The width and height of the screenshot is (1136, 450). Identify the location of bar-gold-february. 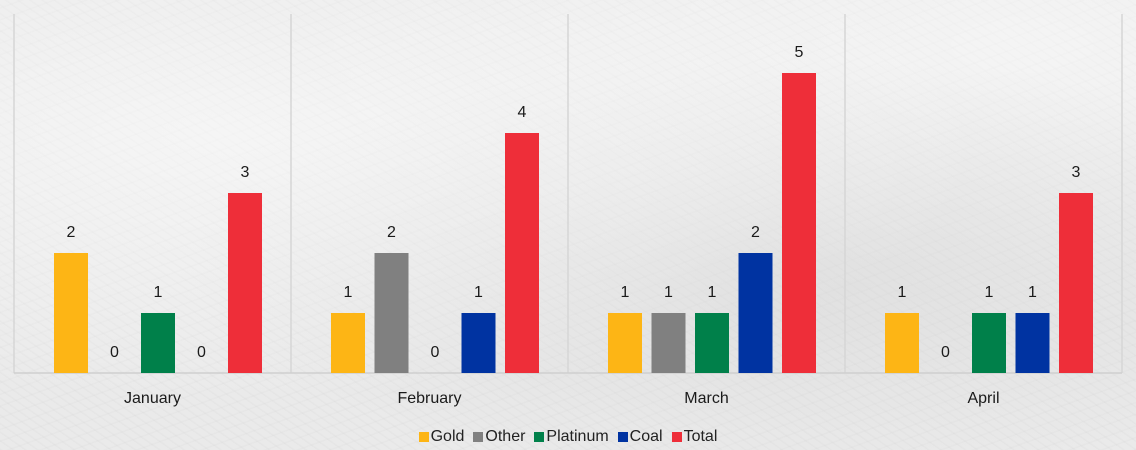
(348, 343).